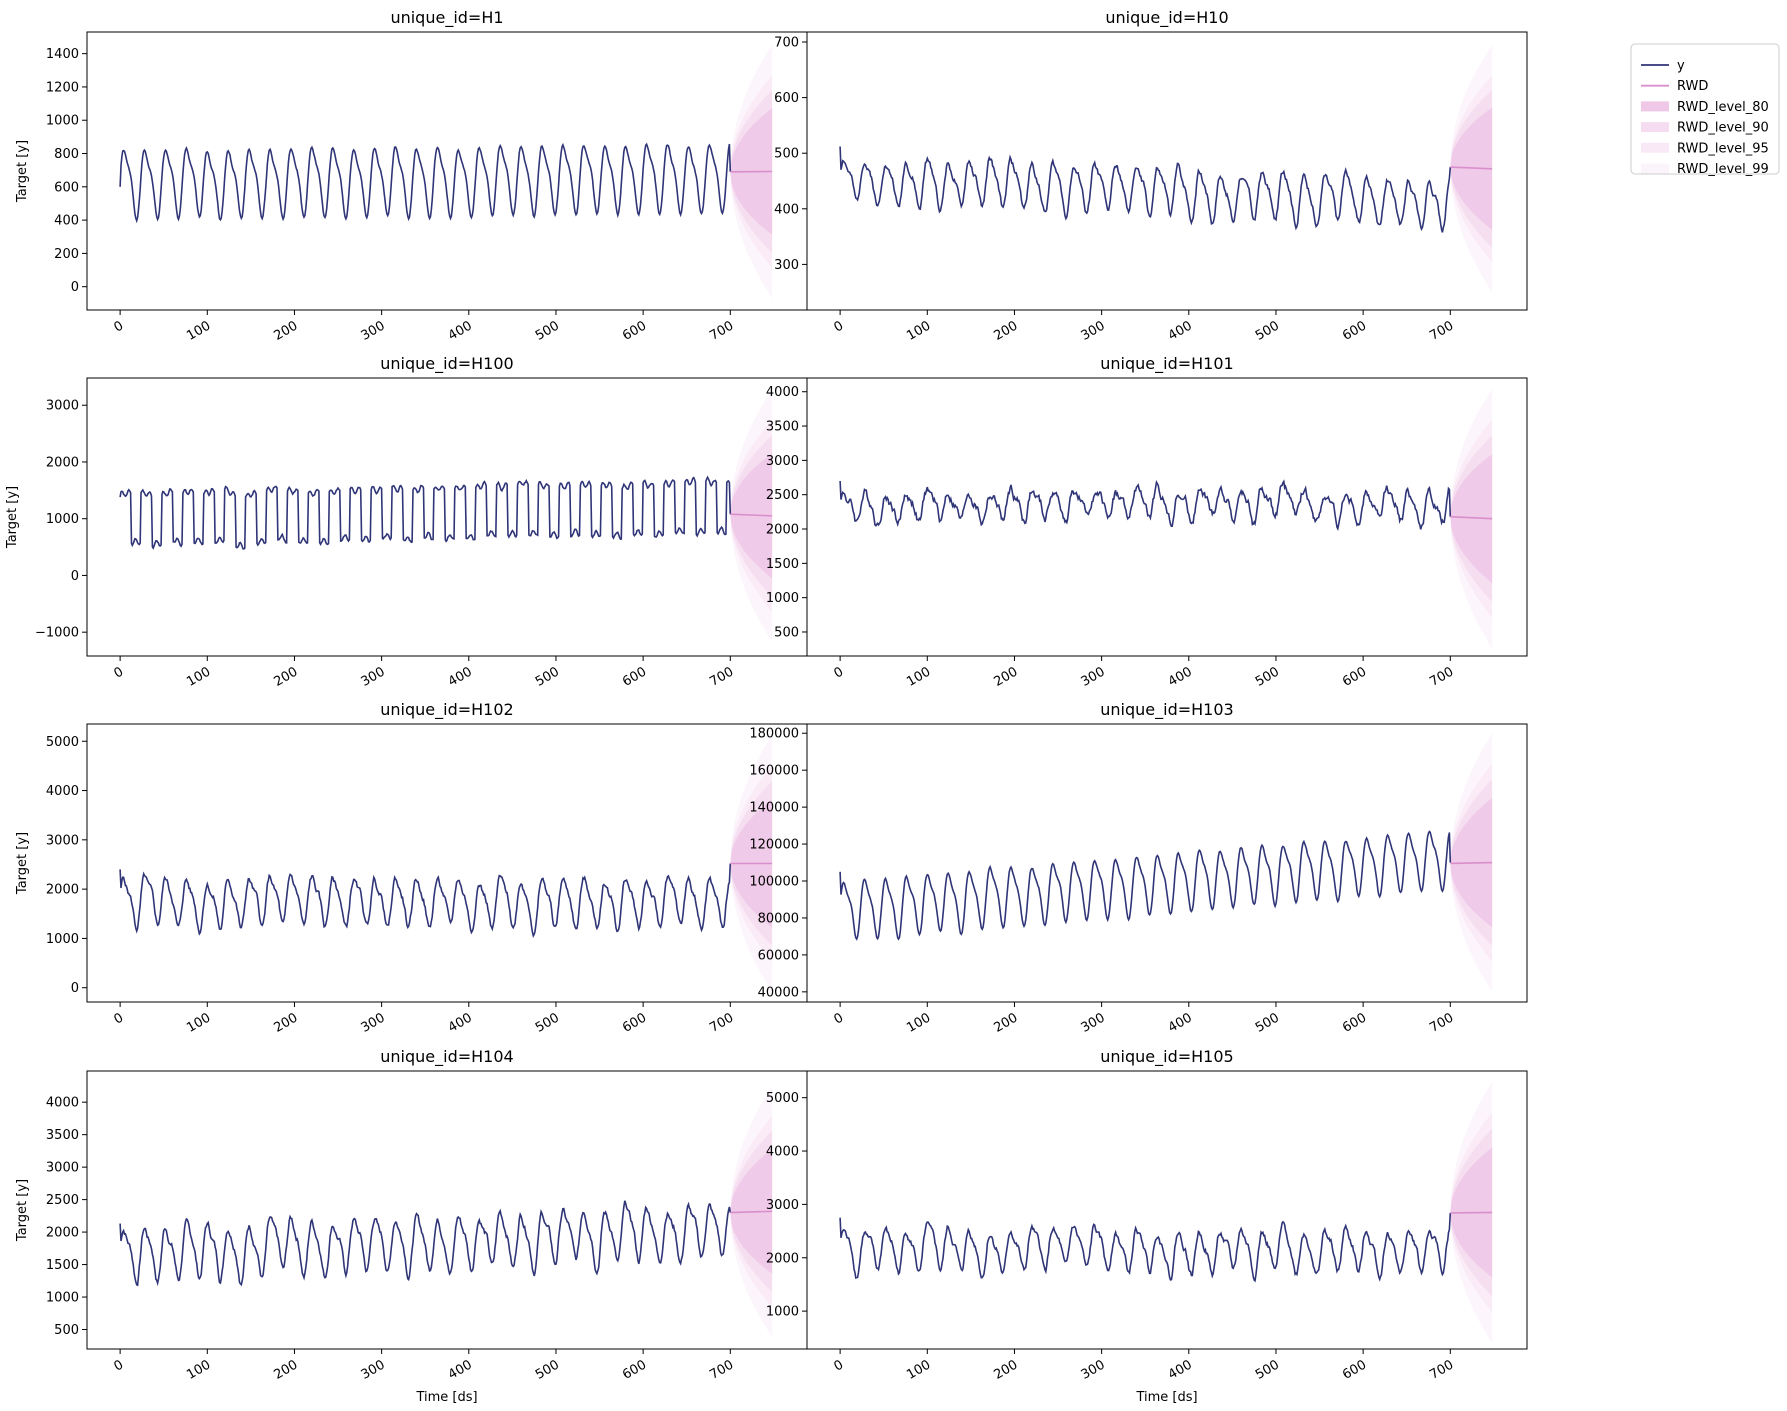  Describe the element at coordinates (57, 633) in the screenshot. I see `y-tick-label: −1000` at that location.